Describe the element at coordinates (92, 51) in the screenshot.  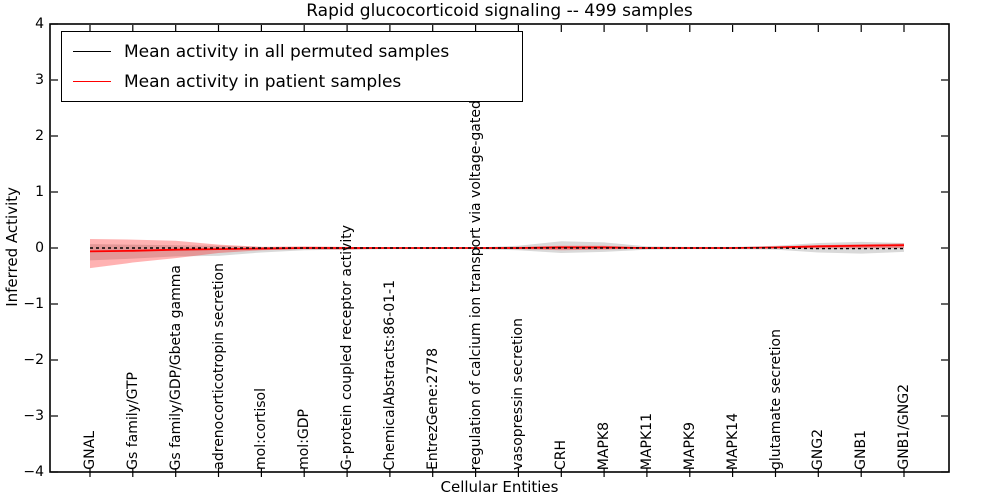
I see `permuted-line-swatch-icon` at that location.